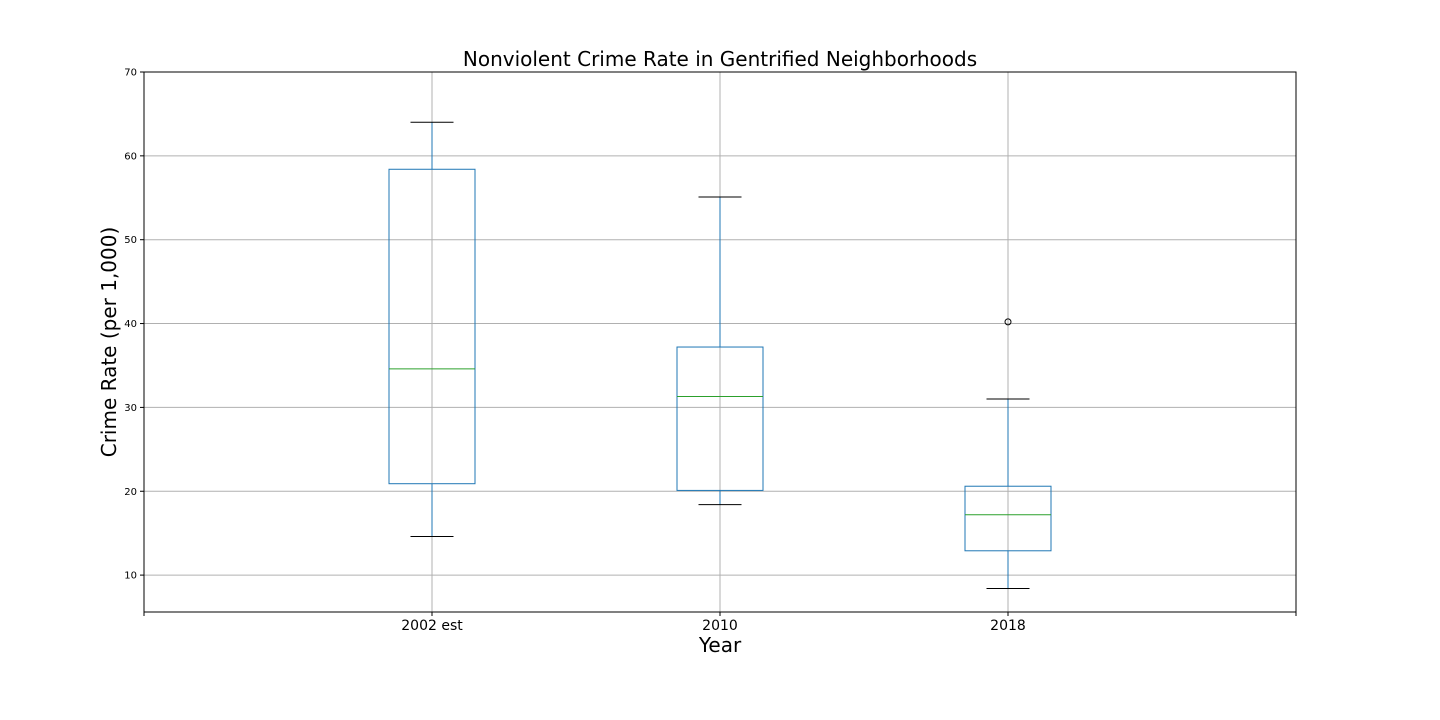 The height and width of the screenshot is (720, 1440). What do you see at coordinates (432, 626) in the screenshot?
I see `x-tick-label: 2002 est` at bounding box center [432, 626].